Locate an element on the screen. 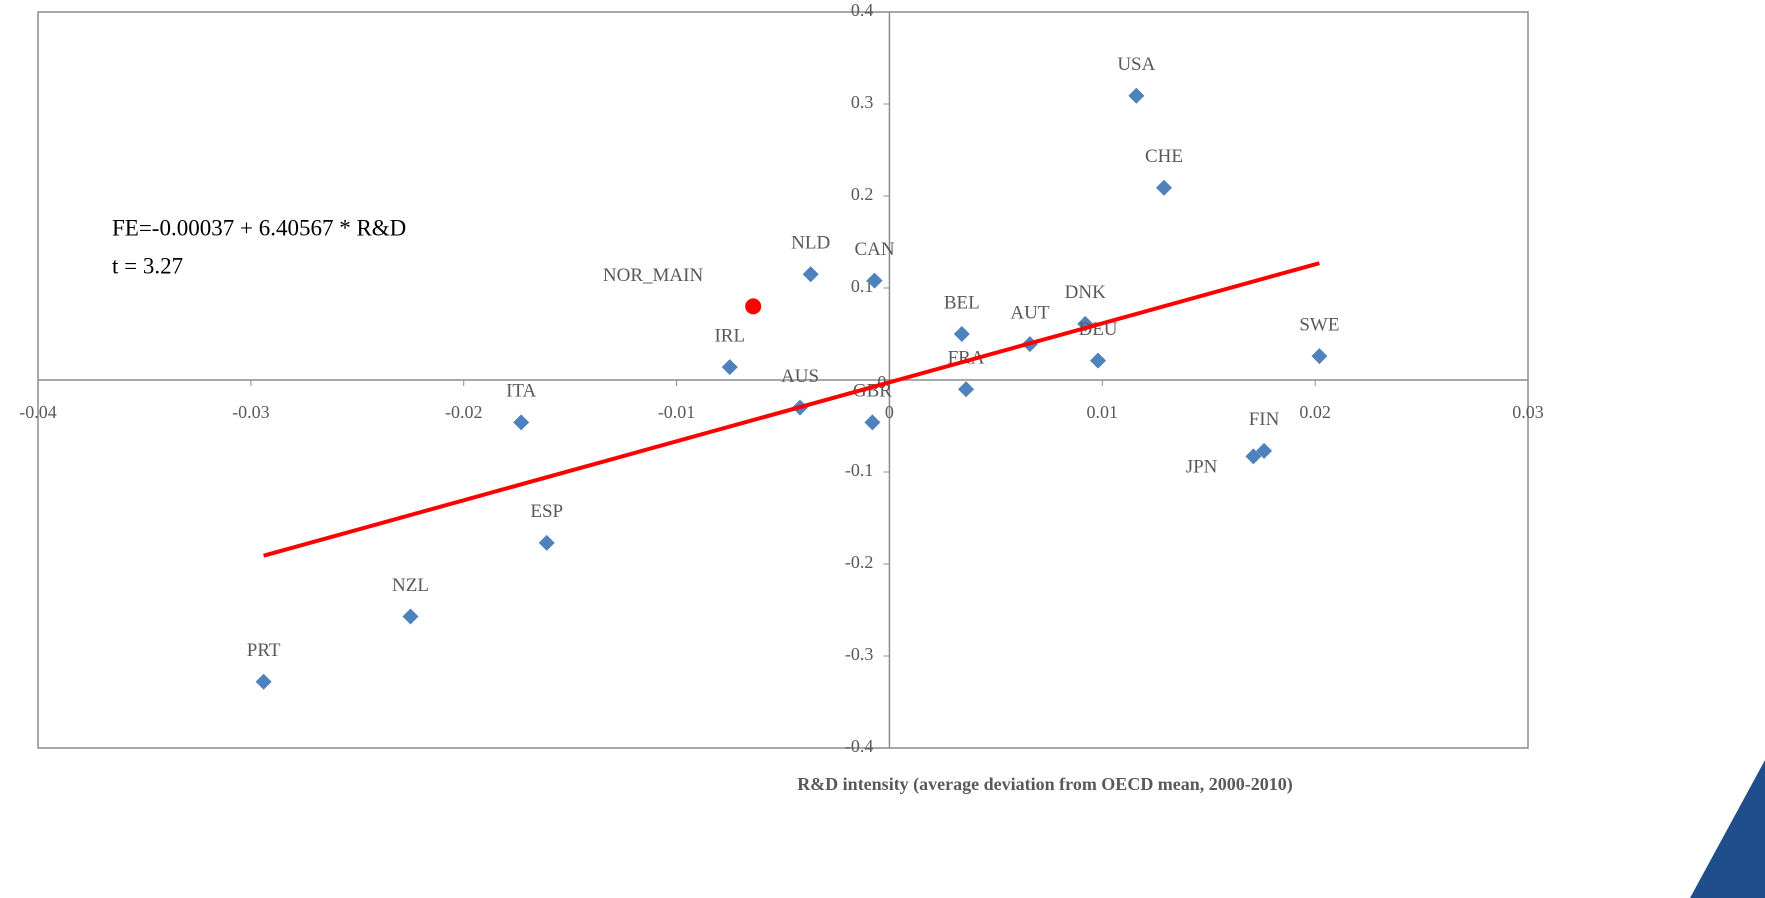 The height and width of the screenshot is (898, 1765). x-tick-label: 0.02 is located at coordinates (1315, 412).